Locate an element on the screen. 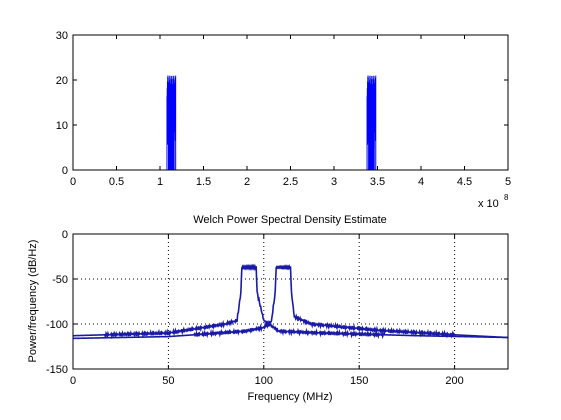 The height and width of the screenshot is (420, 561). top-chart-x-exponent-base: x 10 is located at coordinates (488, 204).